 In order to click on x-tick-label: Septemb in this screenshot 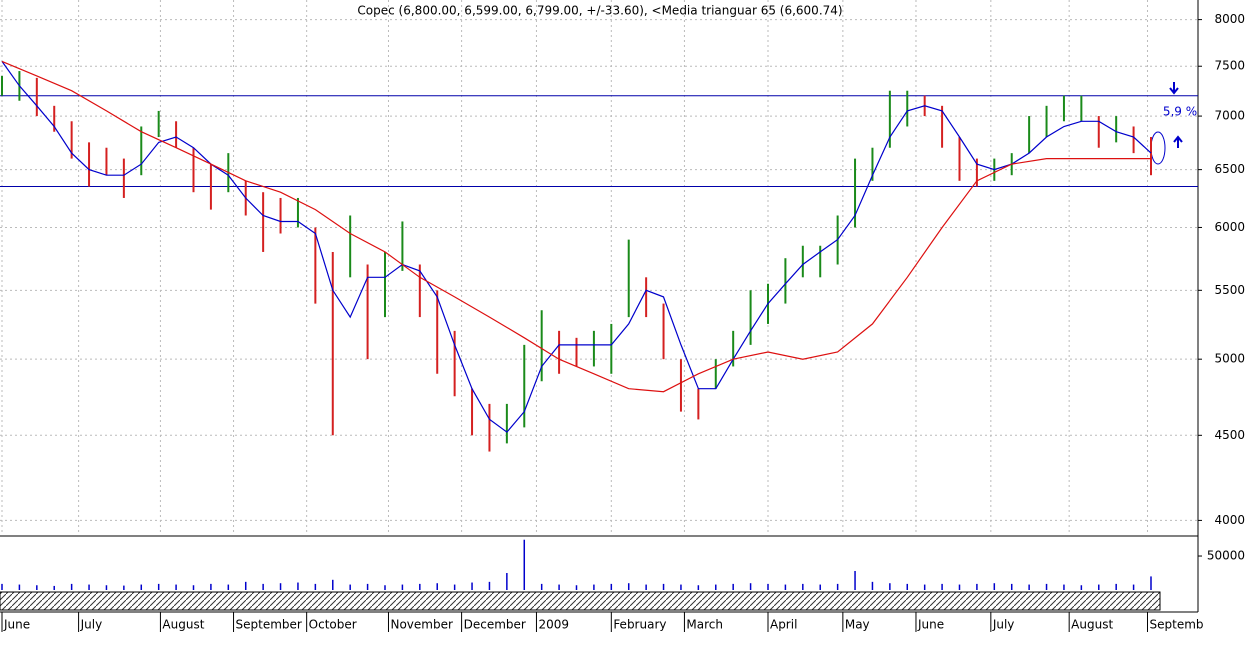, I will do `click(1177, 625)`.